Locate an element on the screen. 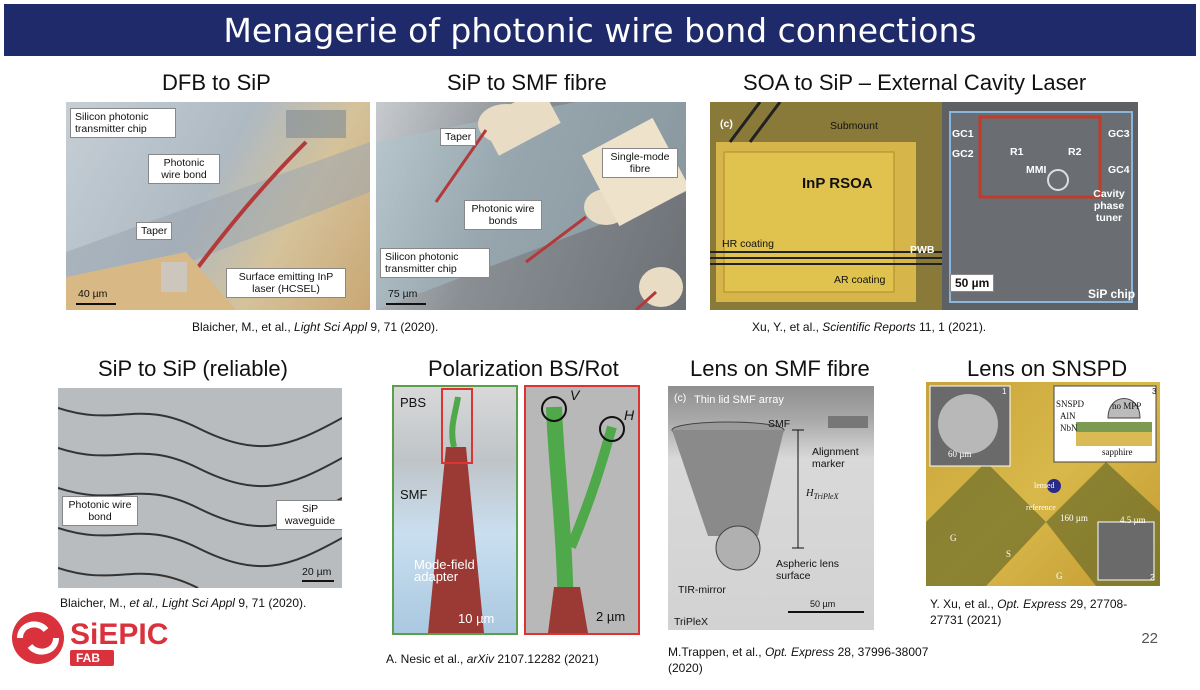 The image size is (1200, 690). soa-label-rsoa: InP RSOA is located at coordinates (837, 183).